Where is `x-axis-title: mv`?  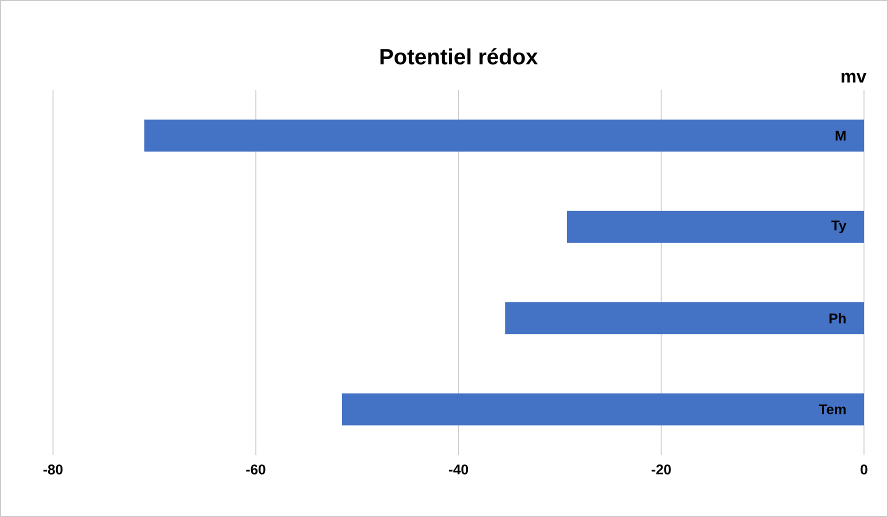
x-axis-title: mv is located at coordinates (854, 77).